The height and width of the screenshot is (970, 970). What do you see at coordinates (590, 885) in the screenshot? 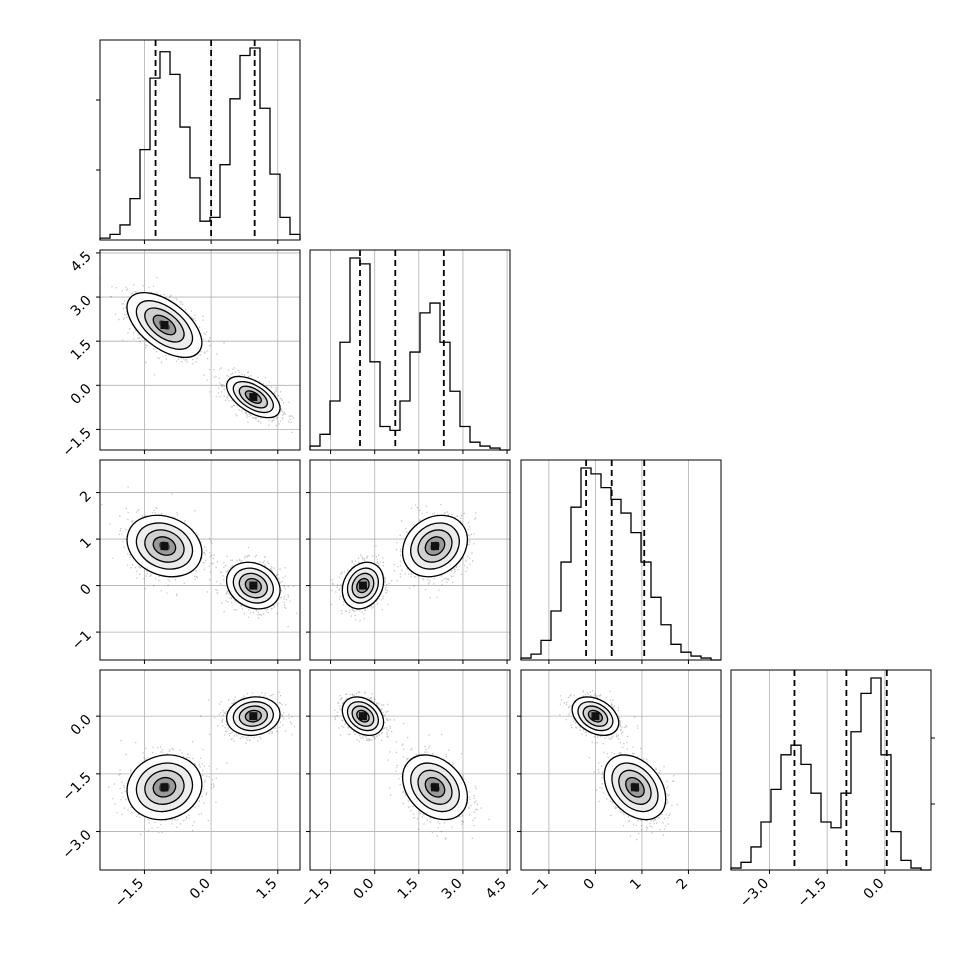
I see `x-tick-label: 0` at bounding box center [590, 885].